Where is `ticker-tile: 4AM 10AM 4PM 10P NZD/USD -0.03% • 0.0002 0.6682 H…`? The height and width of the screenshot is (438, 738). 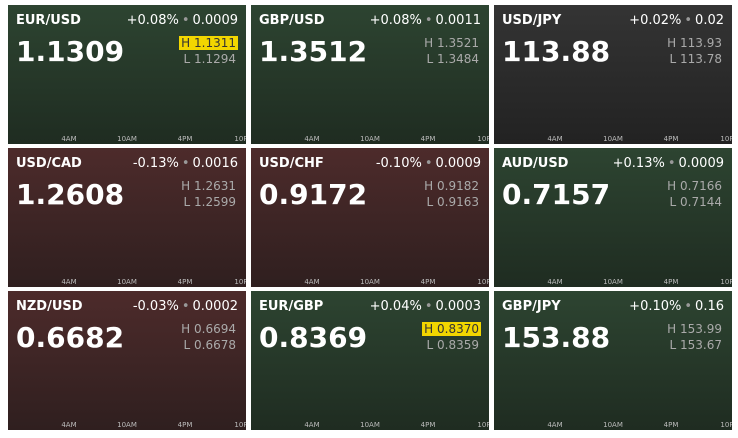 ticker-tile: 4AM 10AM 4PM 10P NZD/USD -0.03% • 0.0002 0.6682 H… is located at coordinates (127, 360).